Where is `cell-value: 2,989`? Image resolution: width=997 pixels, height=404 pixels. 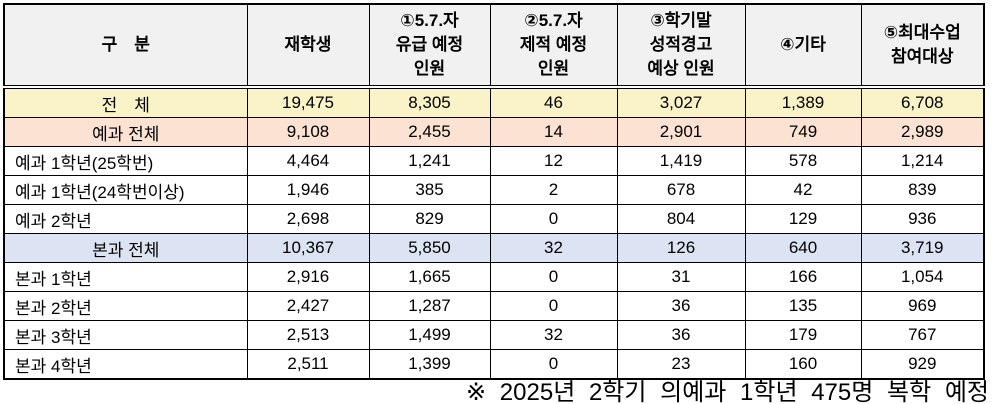 cell-value: 2,989 is located at coordinates (922, 132).